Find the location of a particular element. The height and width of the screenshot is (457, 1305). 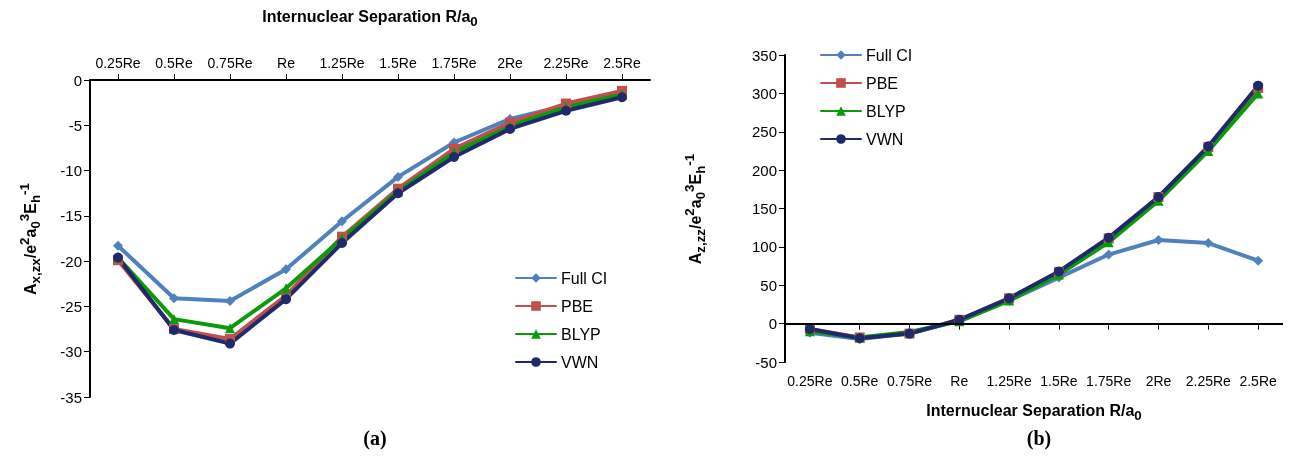

y-tick-label: -50 is located at coordinates (766, 362).